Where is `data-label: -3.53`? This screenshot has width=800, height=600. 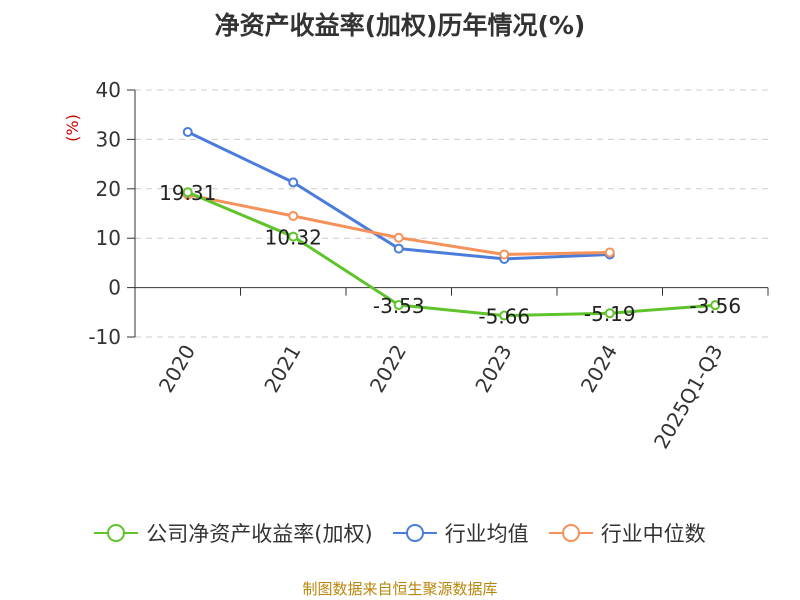 data-label: -3.53 is located at coordinates (399, 306).